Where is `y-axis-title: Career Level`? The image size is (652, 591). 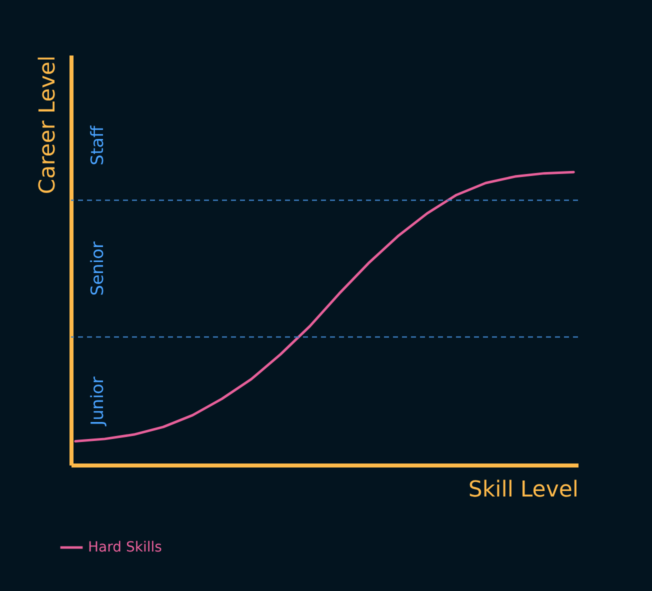 y-axis-title: Career Level is located at coordinates (48, 125).